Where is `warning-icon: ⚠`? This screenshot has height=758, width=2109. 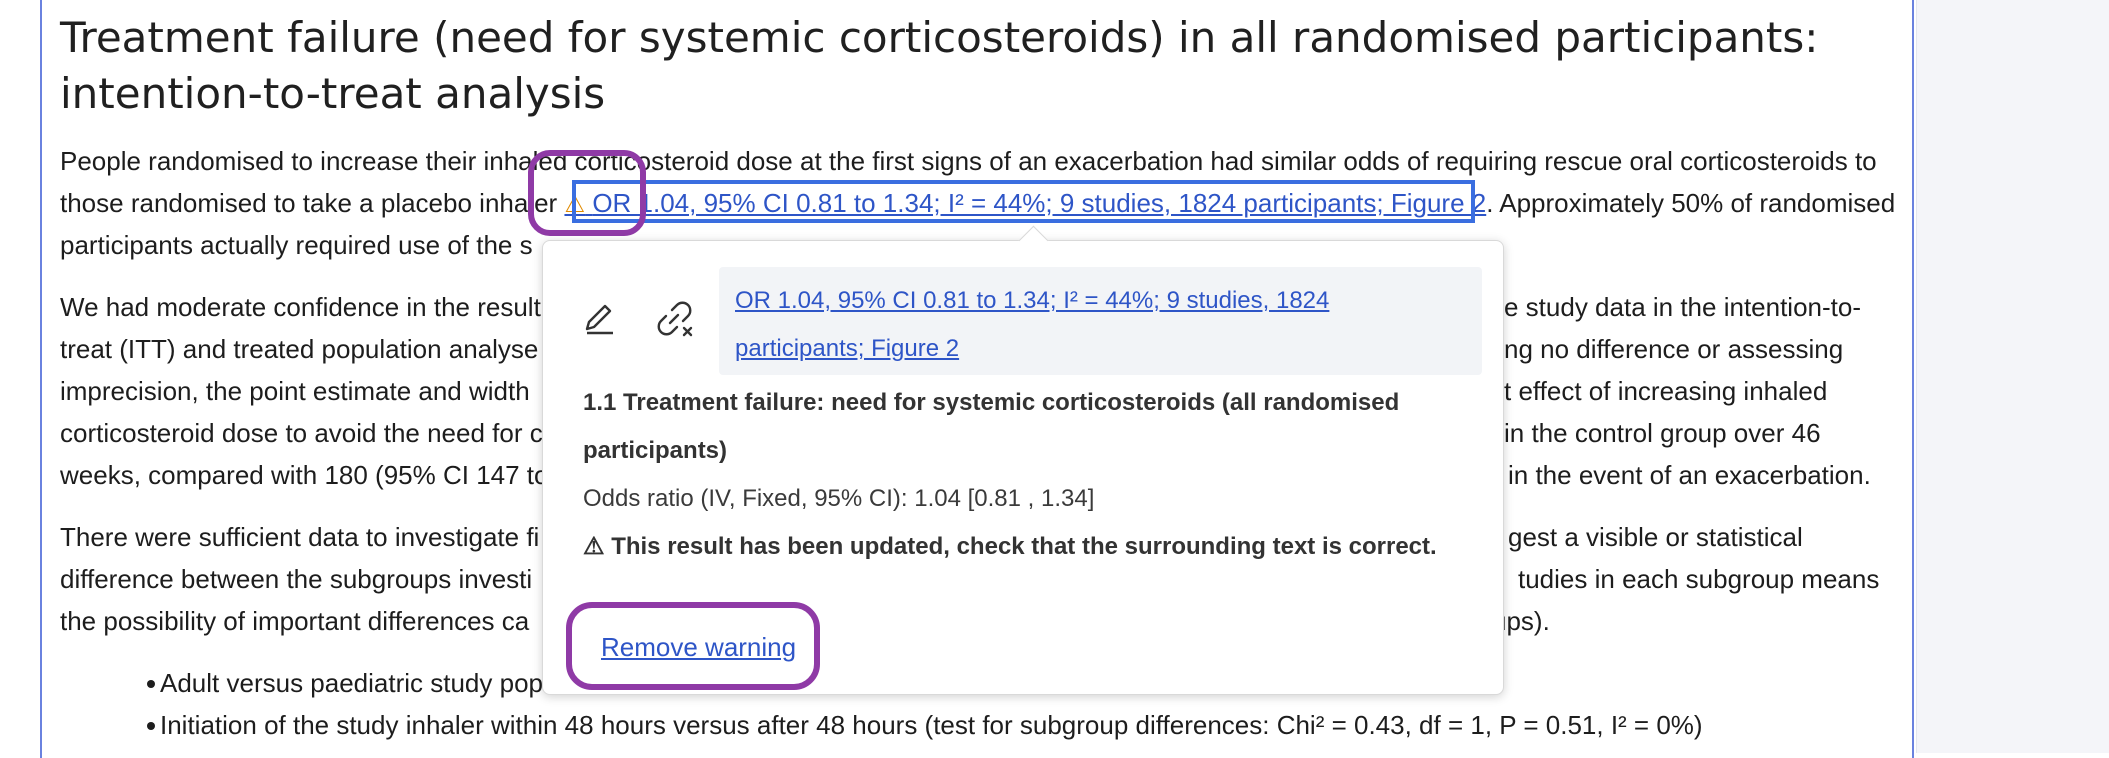
warning-icon: ⚠ is located at coordinates (594, 546).